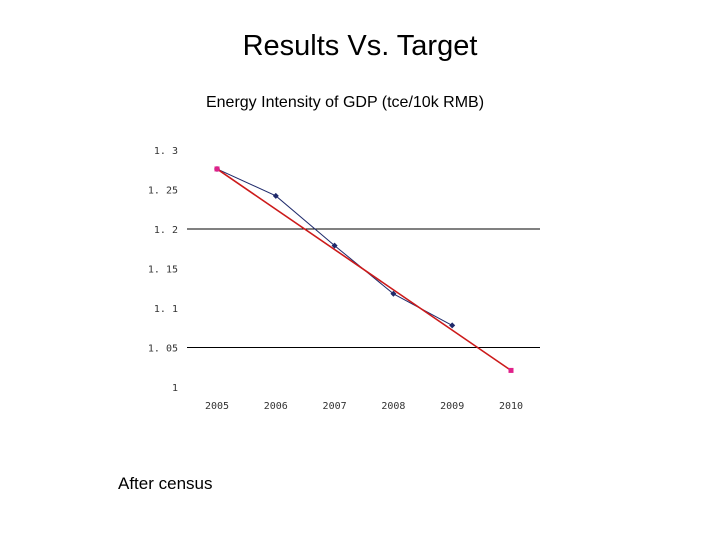  Describe the element at coordinates (166, 151) in the screenshot. I see `y-tick-label: 1. 3` at that location.